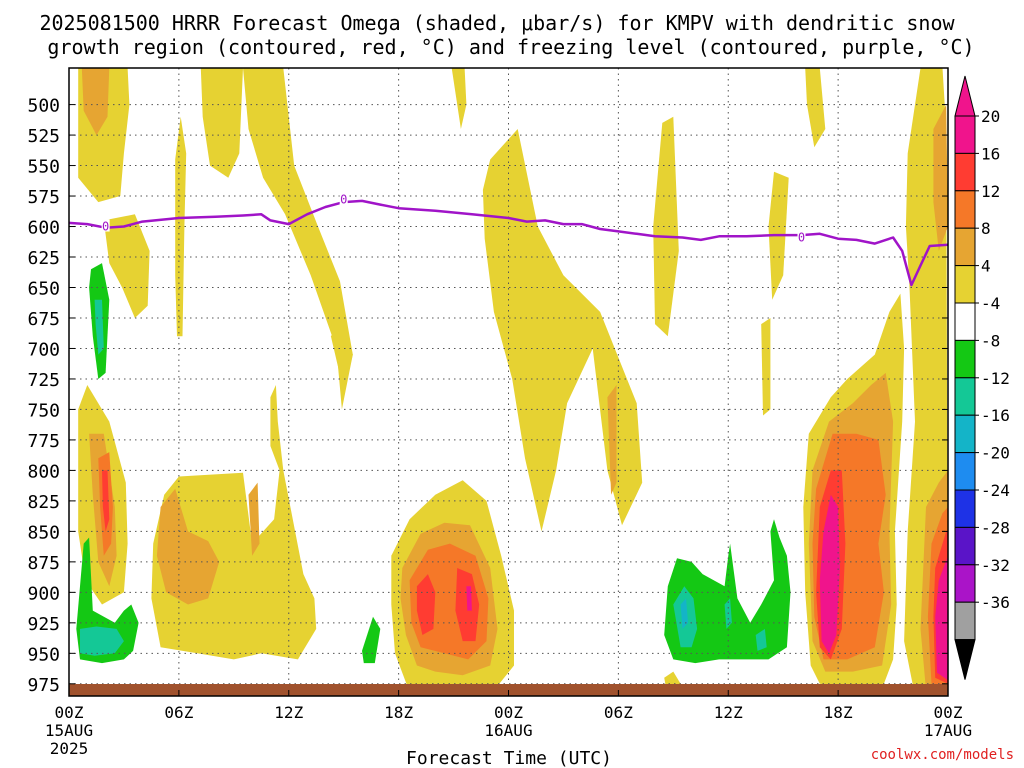  Describe the element at coordinates (986, 228) in the screenshot. I see `colorbar-tick-label: 8` at that location.